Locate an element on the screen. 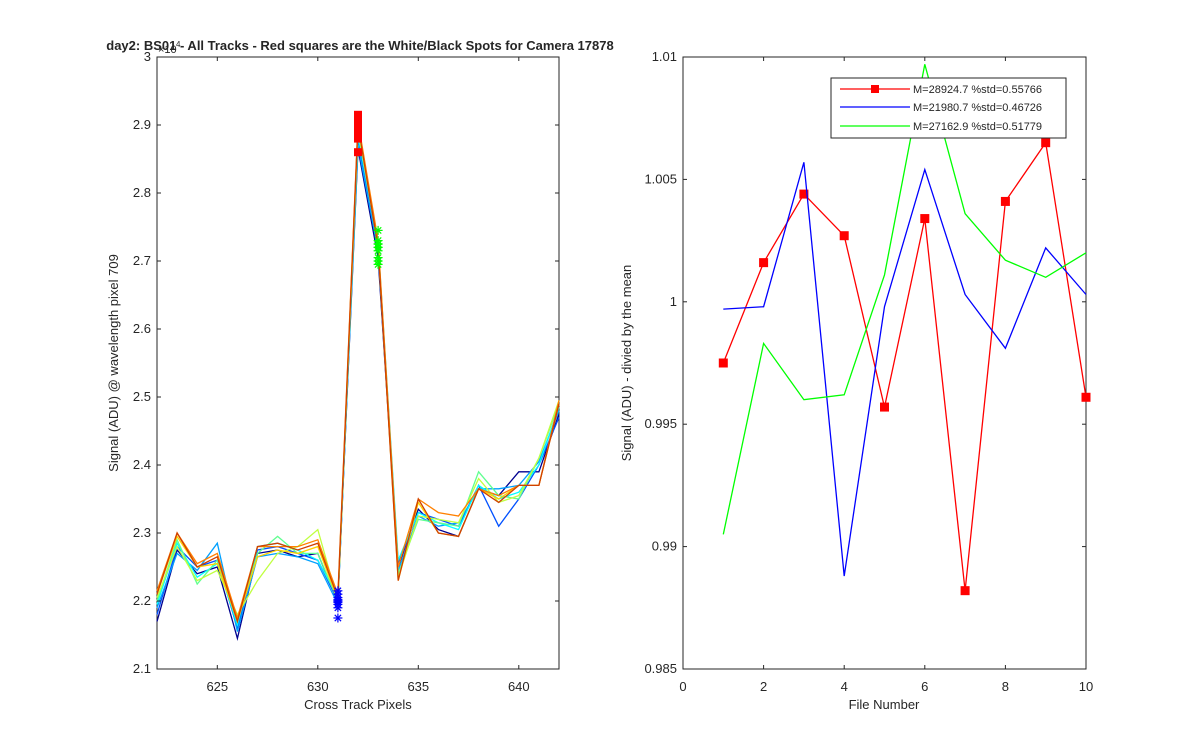  legend-marker-square is located at coordinates (875, 89).